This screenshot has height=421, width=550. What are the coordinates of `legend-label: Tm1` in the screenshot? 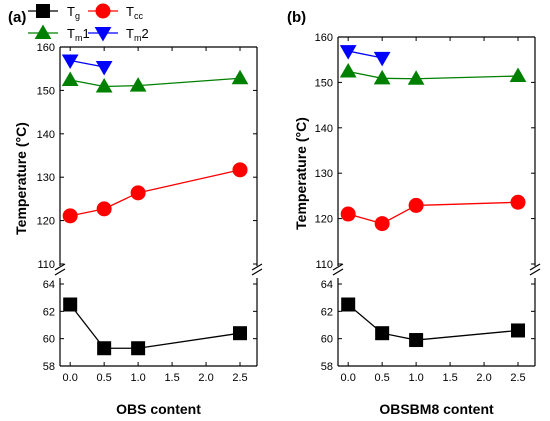 It's located at (78, 34).